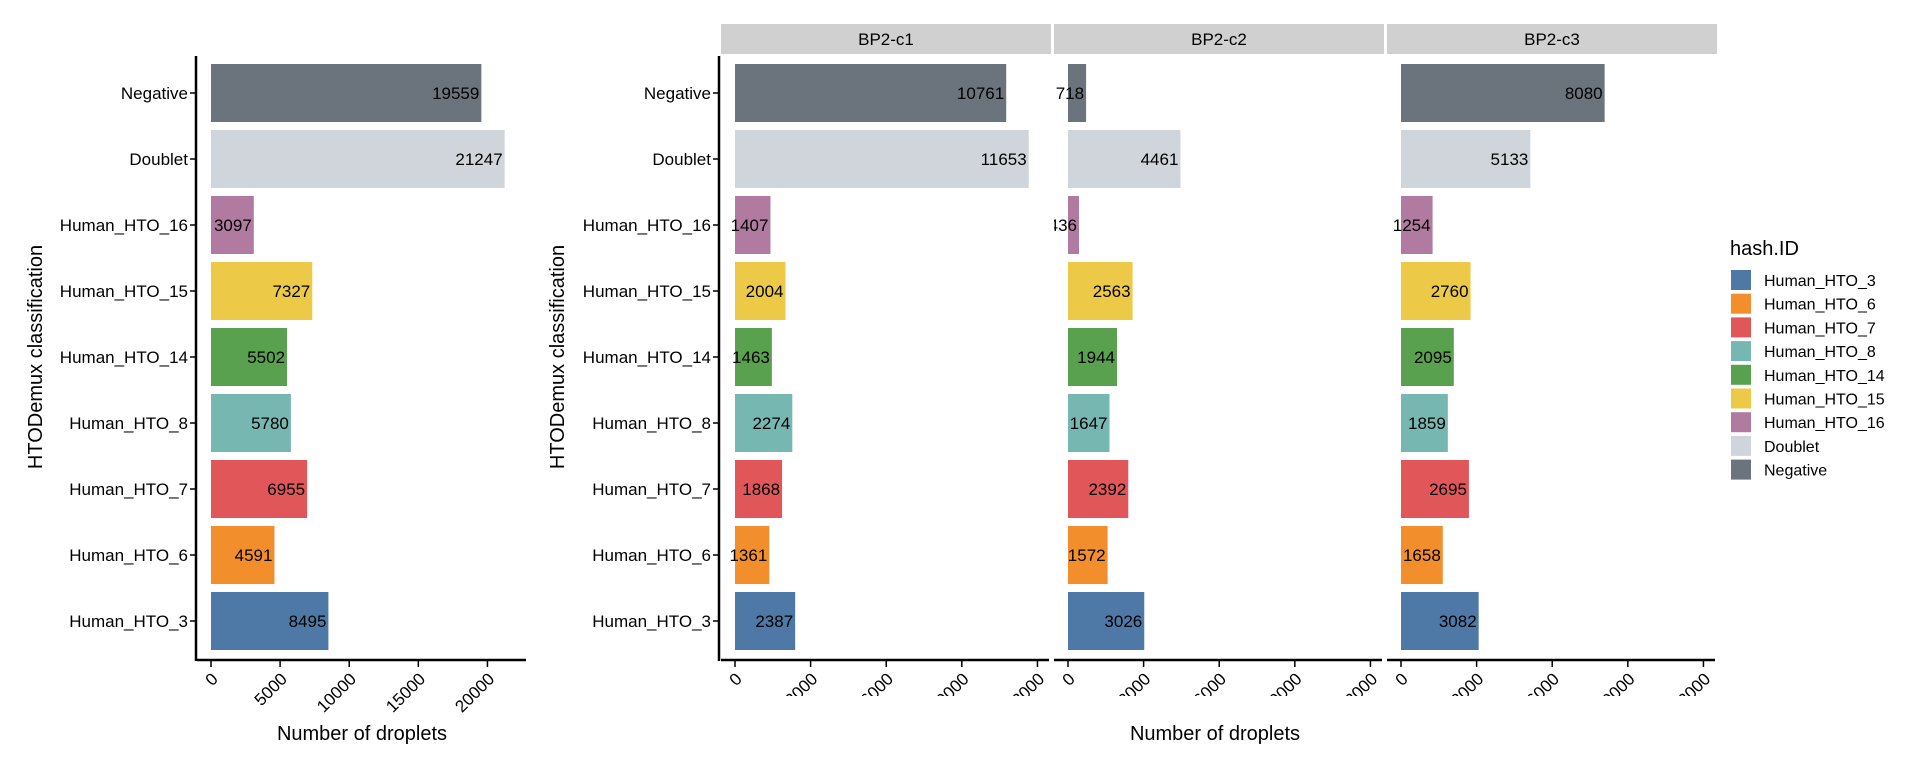 This screenshot has height=768, width=1920. What do you see at coordinates (455, 93) in the screenshot?
I see `bar-value-label: 19559` at bounding box center [455, 93].